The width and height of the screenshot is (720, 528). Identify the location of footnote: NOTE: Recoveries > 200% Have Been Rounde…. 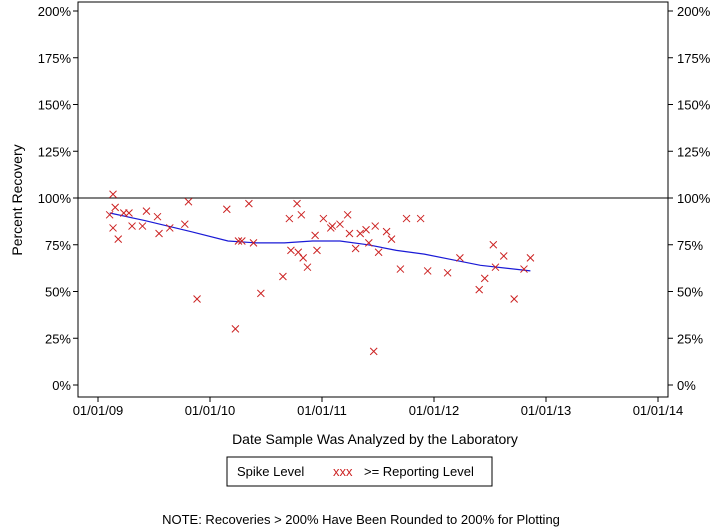
(361, 519).